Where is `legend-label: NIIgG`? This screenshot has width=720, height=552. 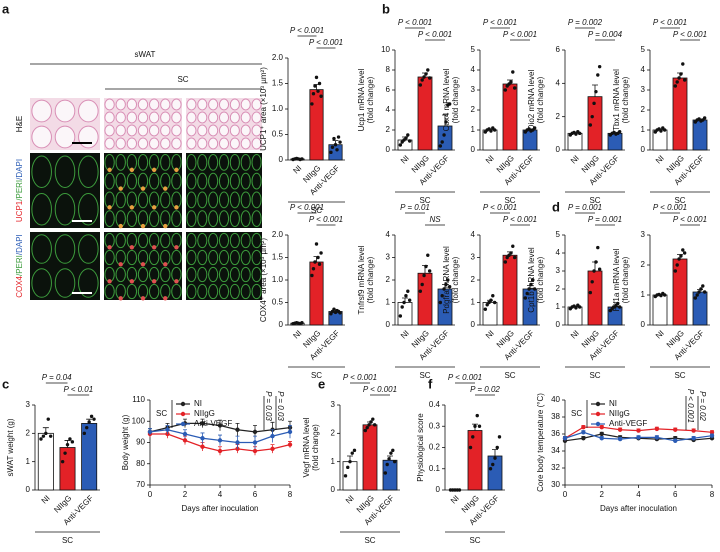 legend-label: NIIgG is located at coordinates (204, 413).